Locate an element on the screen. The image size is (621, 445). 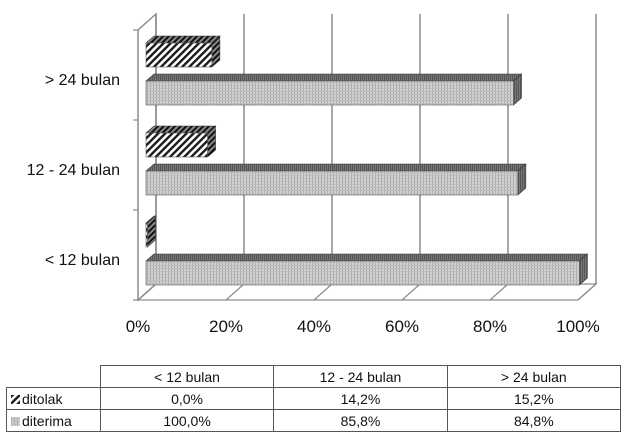
x-tick-labels: 0% 20% 40% 60% 80% 100% is located at coordinates (363, 326).